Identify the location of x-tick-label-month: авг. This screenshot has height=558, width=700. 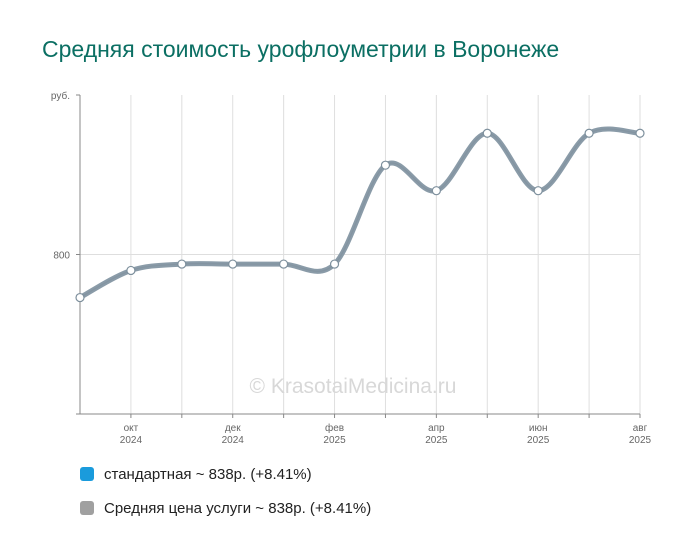
(640, 428).